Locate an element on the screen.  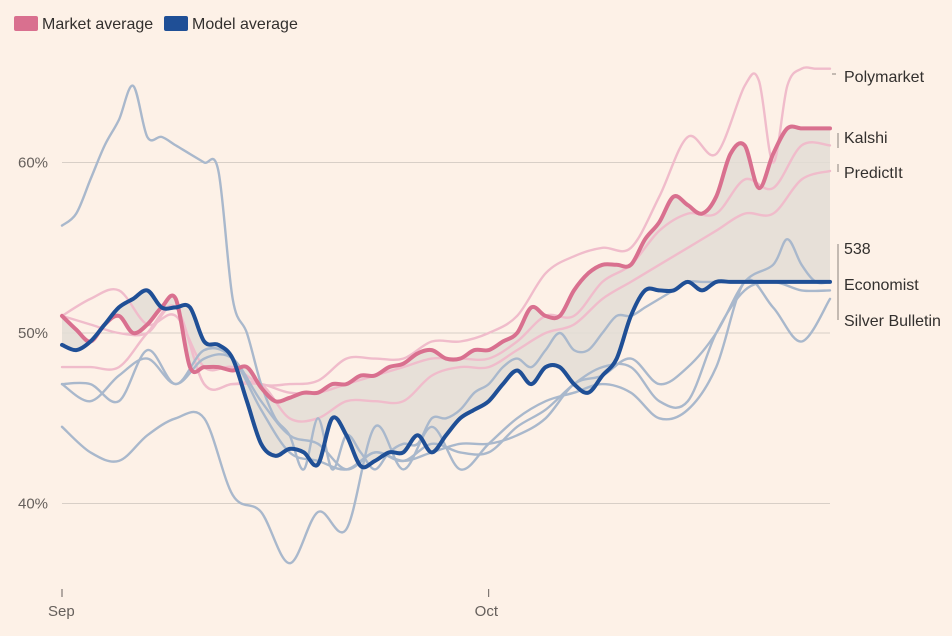
y-tick-label-50: 50% is located at coordinates (33, 333).